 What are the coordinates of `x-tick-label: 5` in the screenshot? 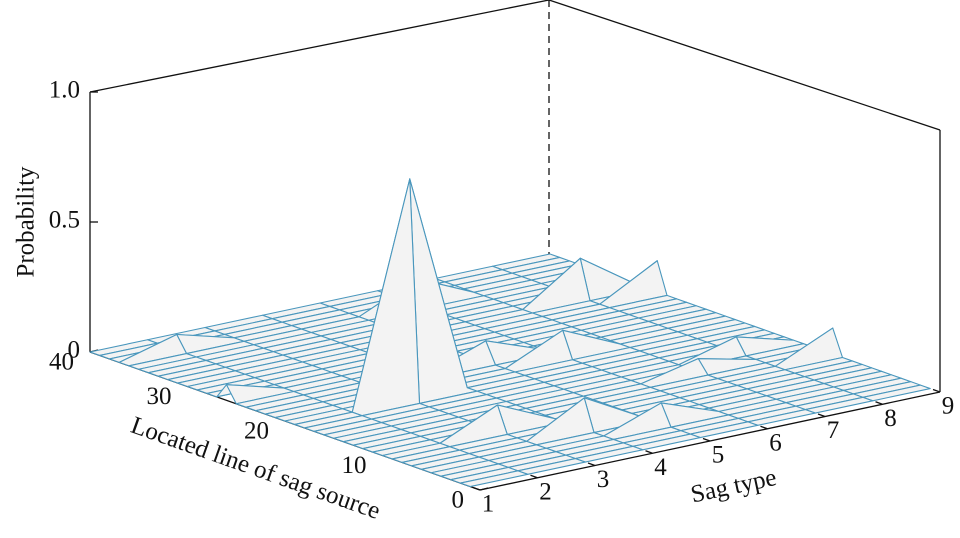 It's located at (718, 455).